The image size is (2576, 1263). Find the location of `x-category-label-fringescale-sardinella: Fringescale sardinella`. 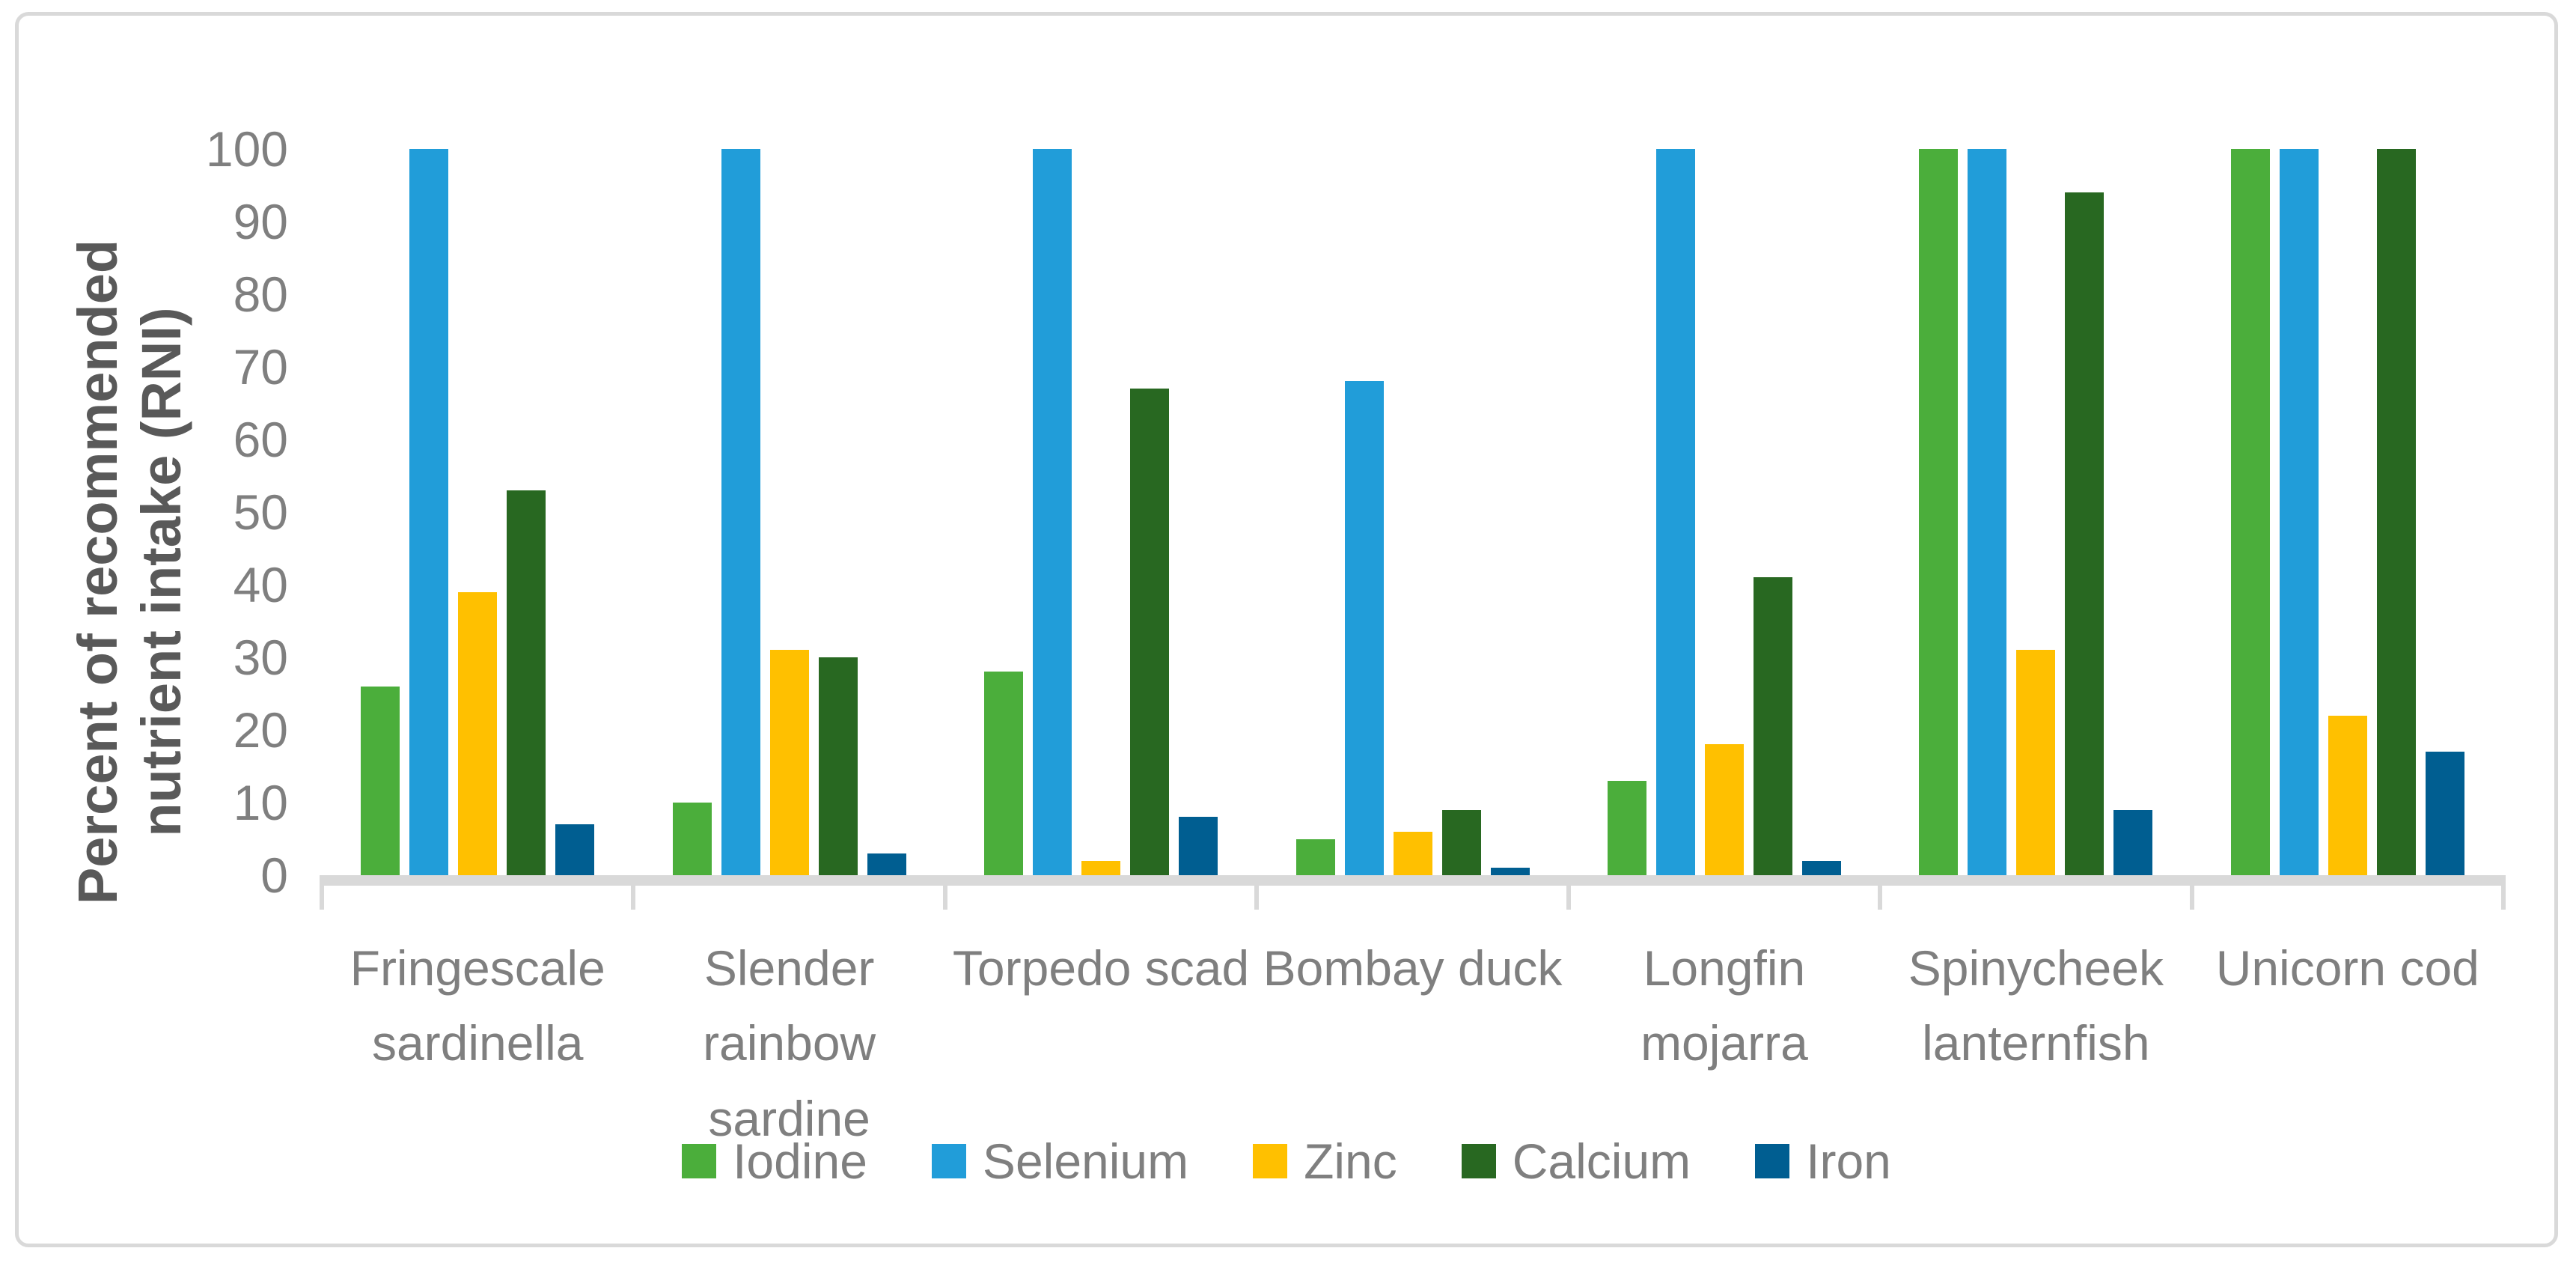

x-category-label-fringescale-sardinella: Fringescale sardinella is located at coordinates (477, 1005).